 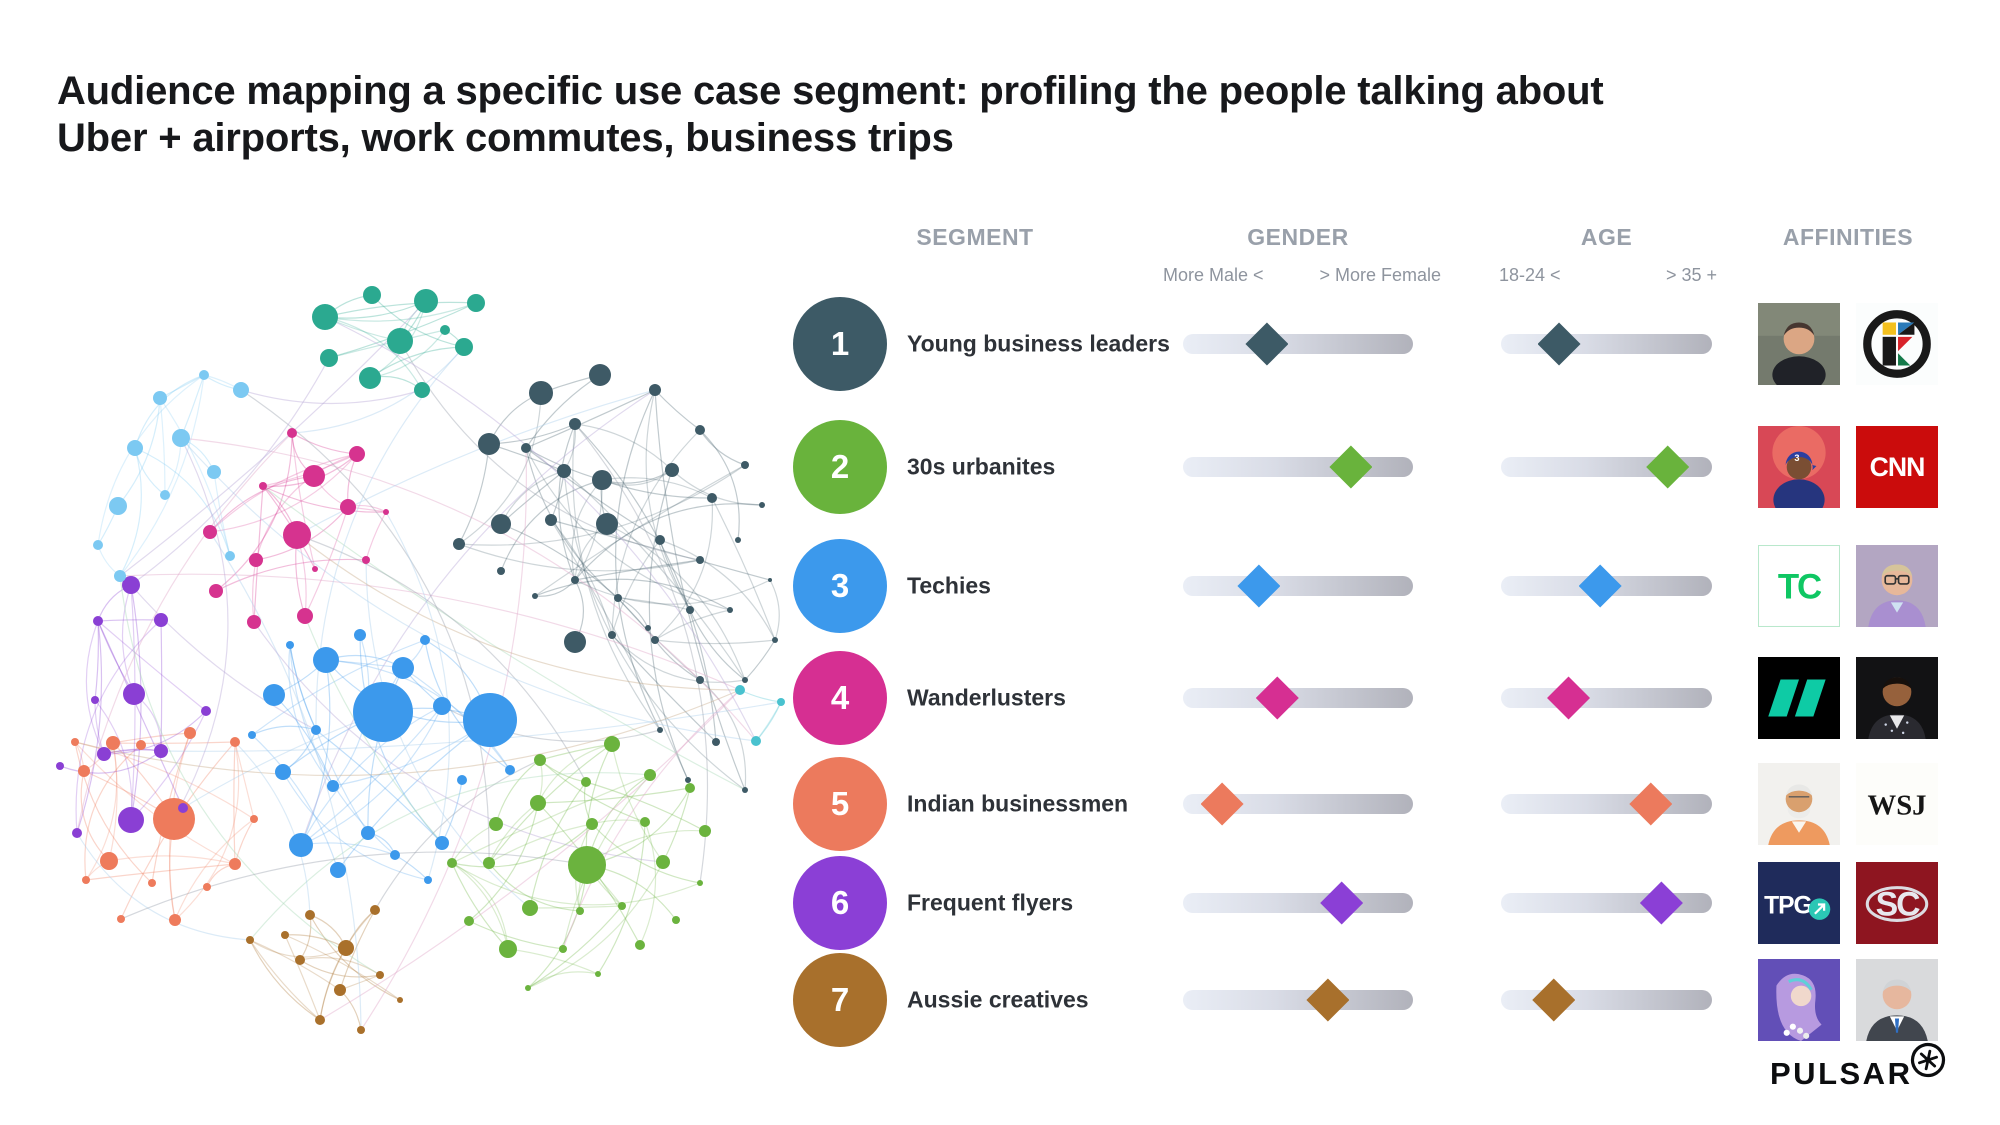 What do you see at coordinates (1799, 804) in the screenshot?
I see `narendra-modi-photo` at bounding box center [1799, 804].